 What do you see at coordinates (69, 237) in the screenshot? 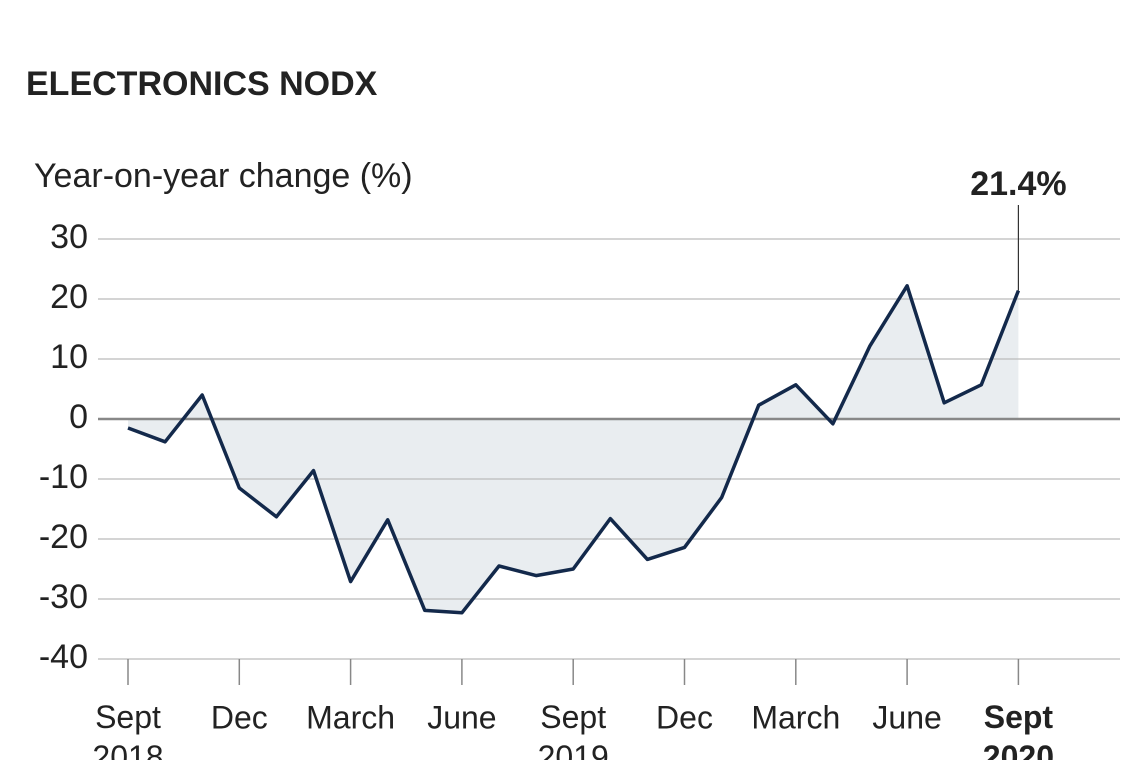
I see `y-tick-label: 30` at bounding box center [69, 237].